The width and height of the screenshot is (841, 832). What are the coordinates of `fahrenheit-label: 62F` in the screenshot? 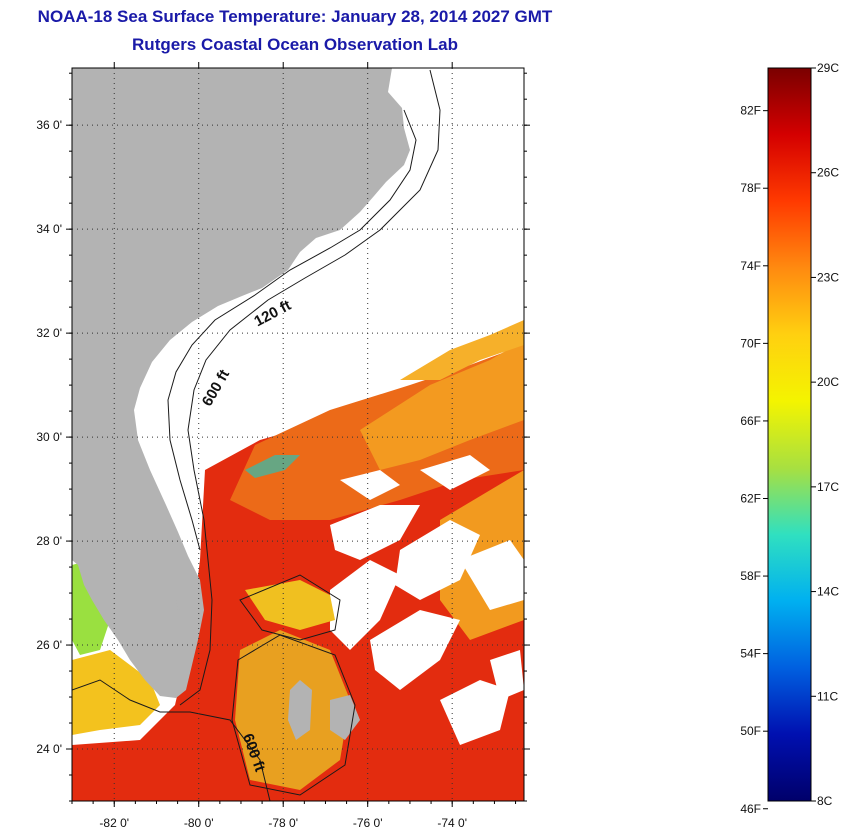 It's located at (750, 498).